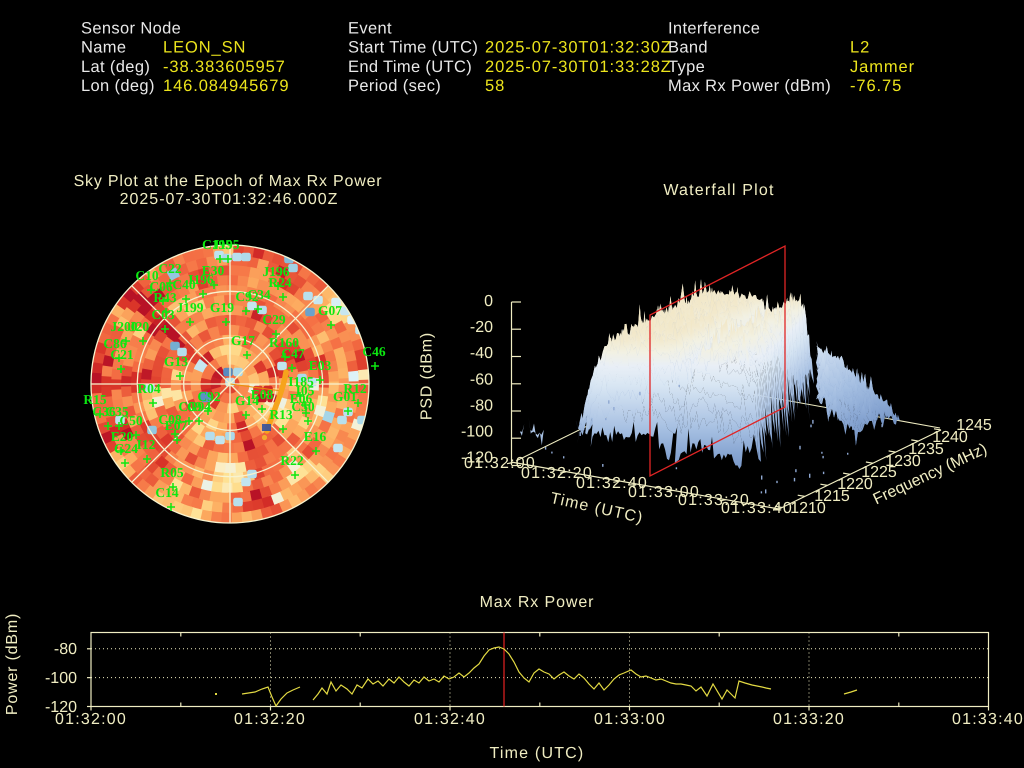 The height and width of the screenshot is (768, 1024). Describe the element at coordinates (164, 297) in the screenshot. I see `svg-text: R43` at that location.